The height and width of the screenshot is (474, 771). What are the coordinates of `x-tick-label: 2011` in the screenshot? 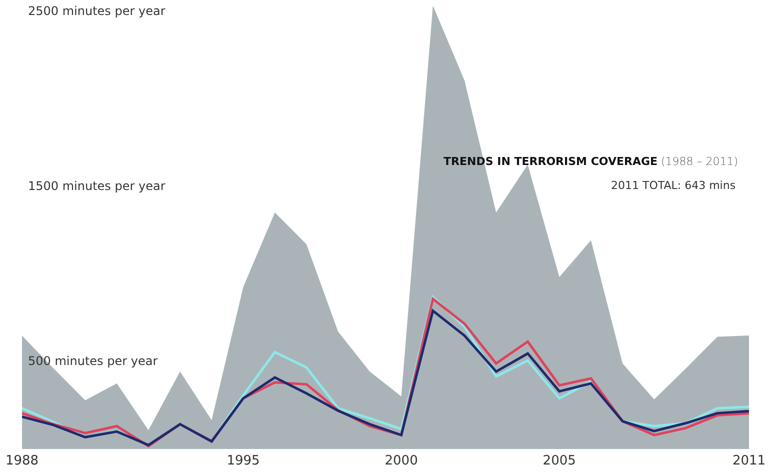 It's located at (749, 461).